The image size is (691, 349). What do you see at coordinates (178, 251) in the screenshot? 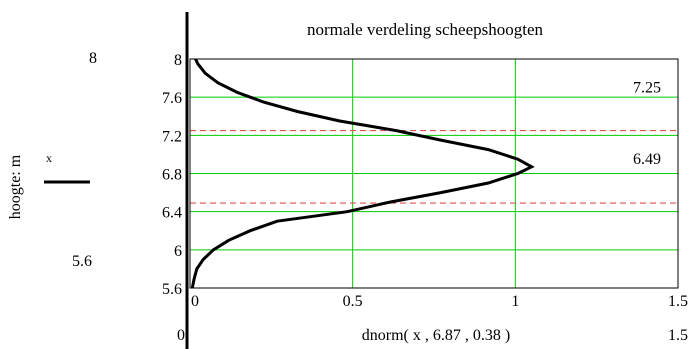
I see `y-tick-label: 6` at bounding box center [178, 251].